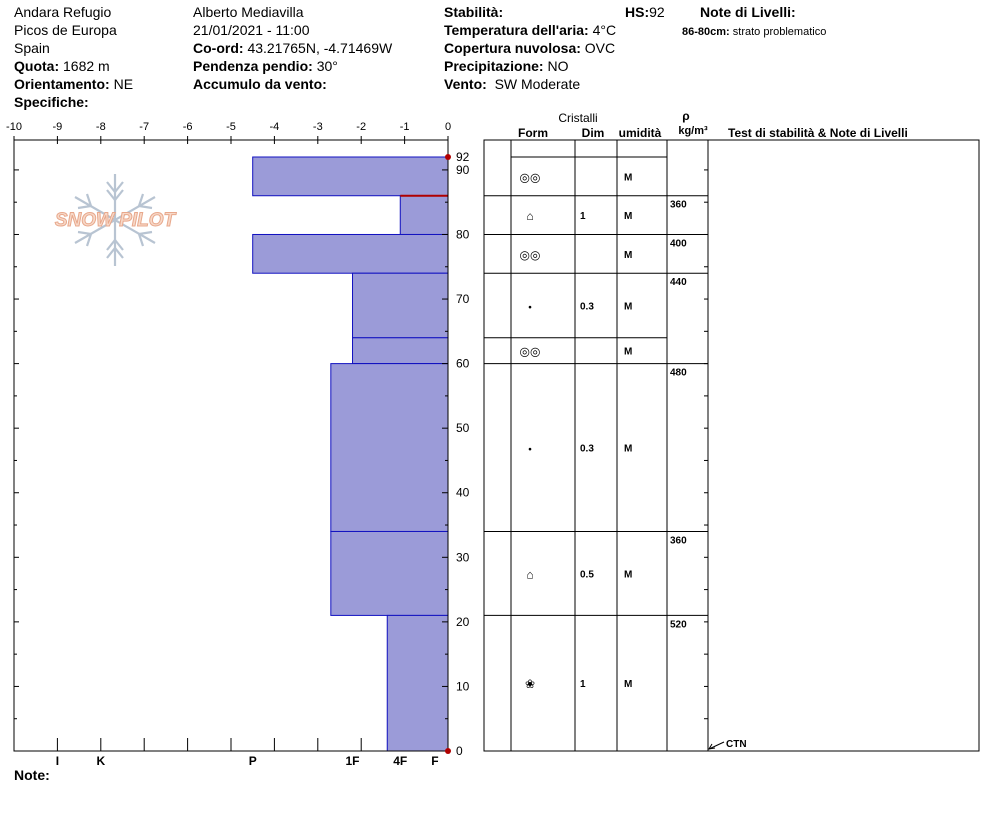  I want to click on hand-hardness-label: 4F, so click(400, 761).